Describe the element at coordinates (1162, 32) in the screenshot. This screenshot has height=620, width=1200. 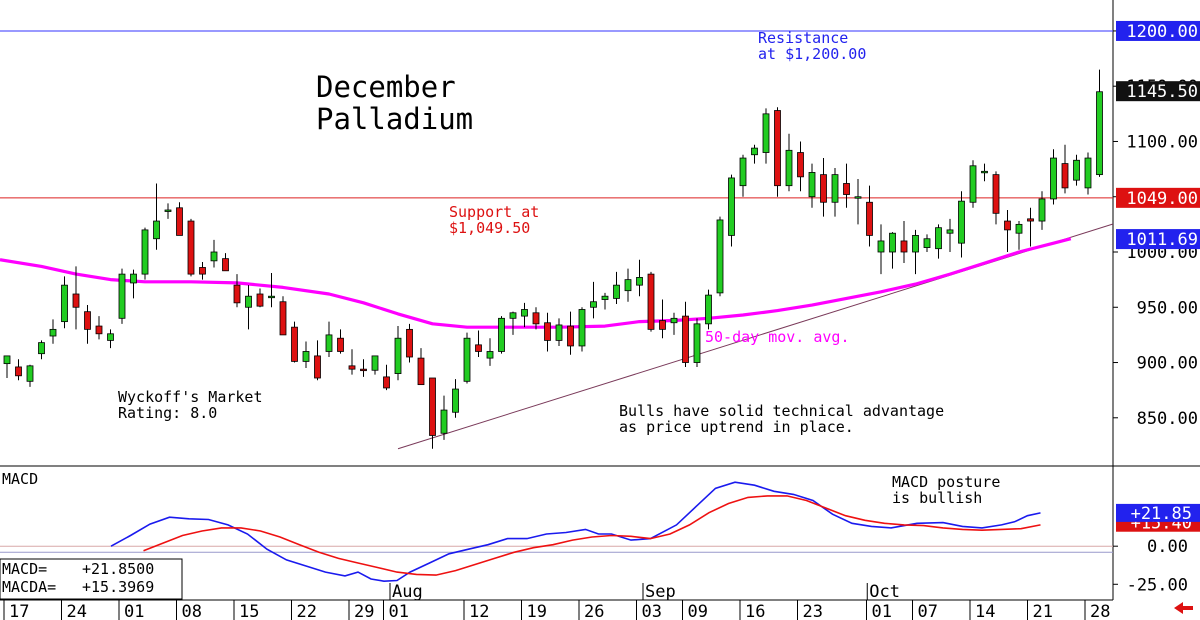
I see `price-flag-label: 1200.00` at that location.